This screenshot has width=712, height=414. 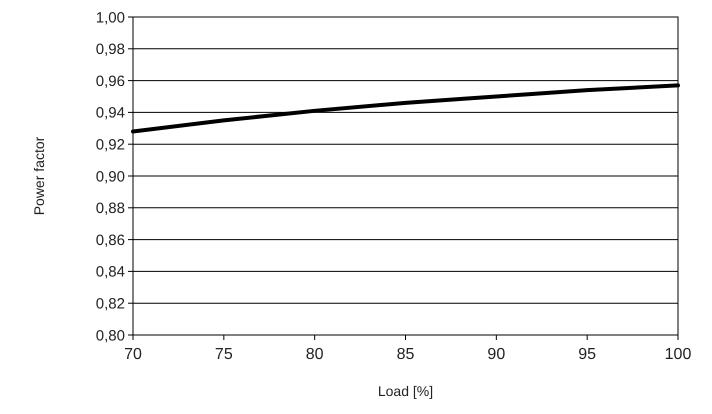 What do you see at coordinates (110, 177) in the screenshot?
I see `y-tick-label: 0,90` at bounding box center [110, 177].